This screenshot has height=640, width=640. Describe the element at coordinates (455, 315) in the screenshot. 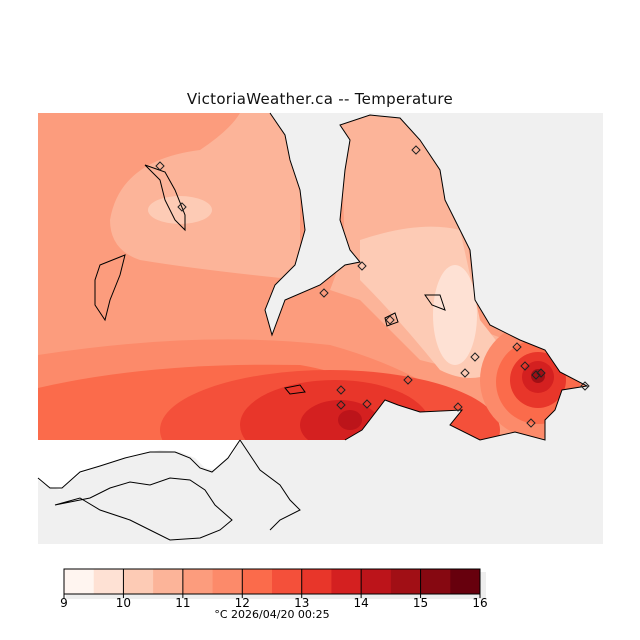

I see `band-9.5-10` at that location.